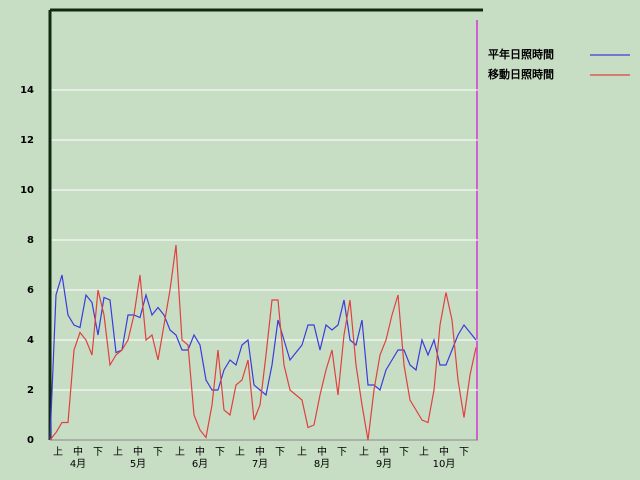  What do you see at coordinates (30, 240) in the screenshot?
I see `y-tick-label: 8` at bounding box center [30, 240].